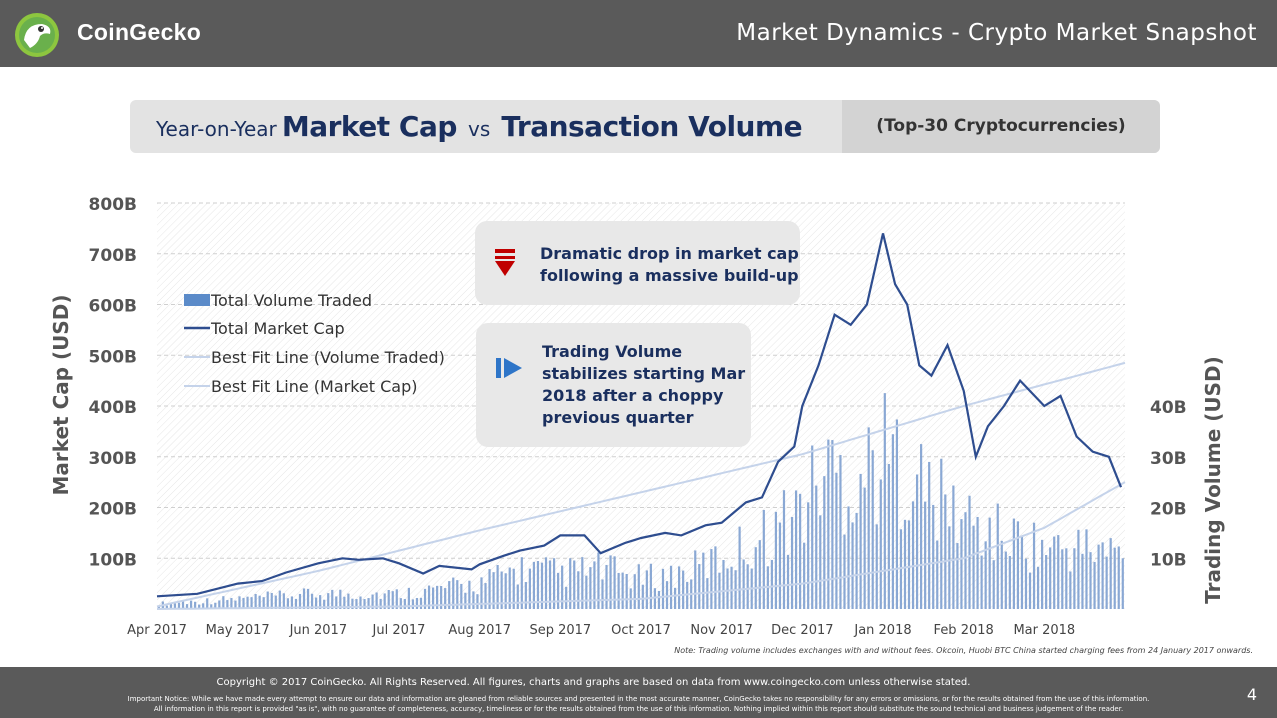 Image resolution: width=1277 pixels, height=718 pixels. What do you see at coordinates (802, 630) in the screenshot?
I see `x-tick-label: Dec 2017` at bounding box center [802, 630].